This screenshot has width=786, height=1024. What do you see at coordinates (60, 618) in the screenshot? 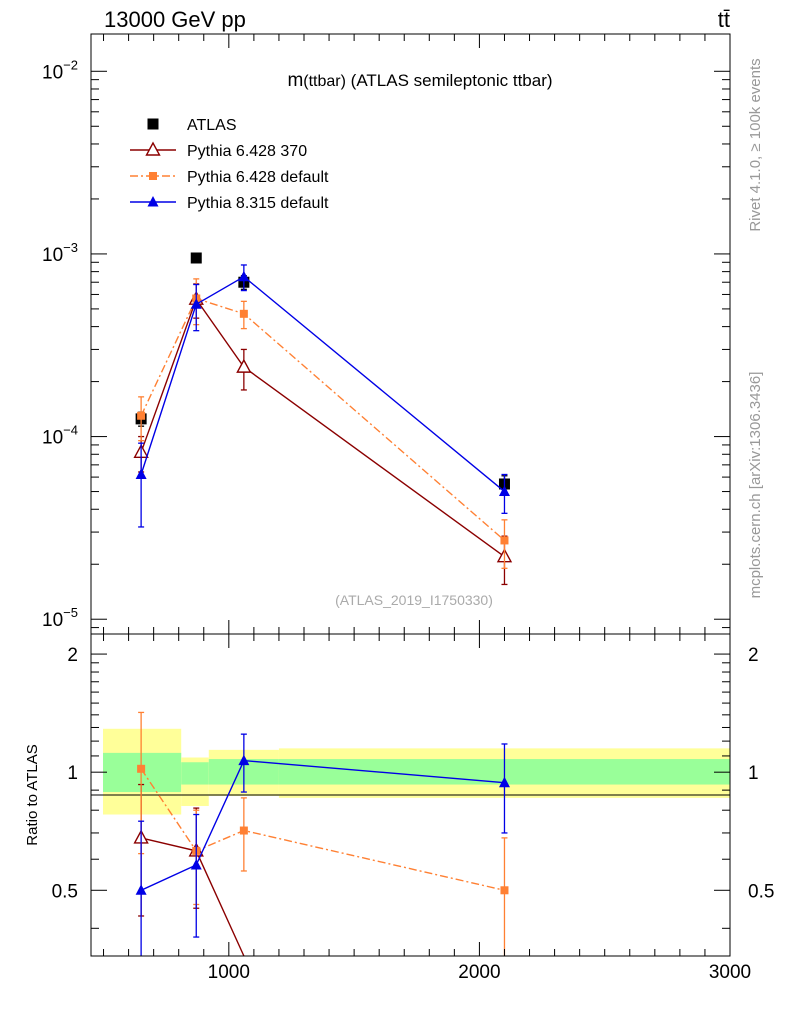
I see `main-y-tick-label: 10⁻⁵` at bounding box center [60, 618].